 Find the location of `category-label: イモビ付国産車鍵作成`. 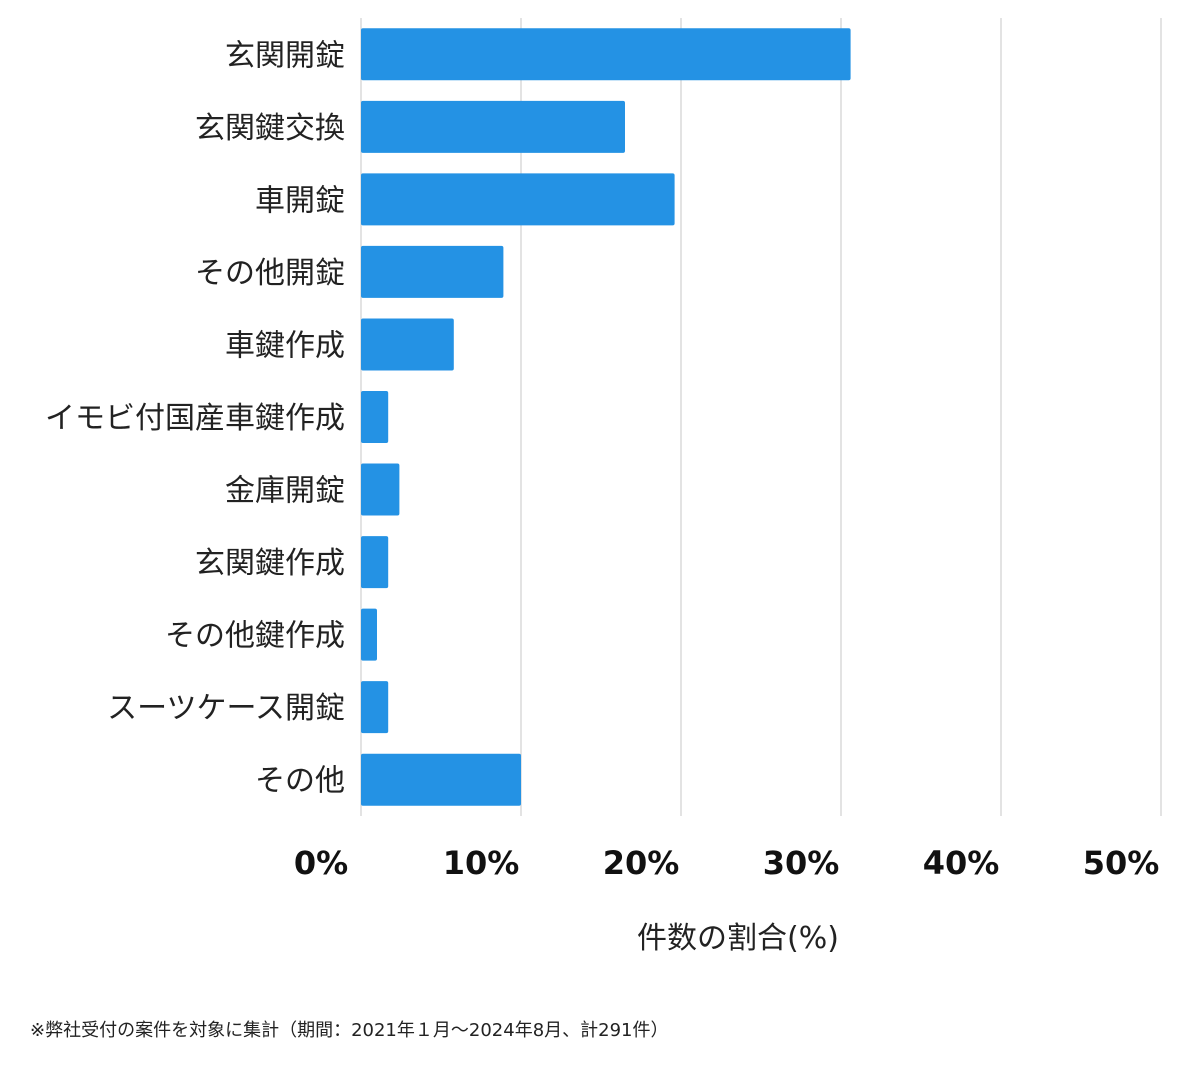

category-label: イモビ付国産車鍵作成 is located at coordinates (195, 418).